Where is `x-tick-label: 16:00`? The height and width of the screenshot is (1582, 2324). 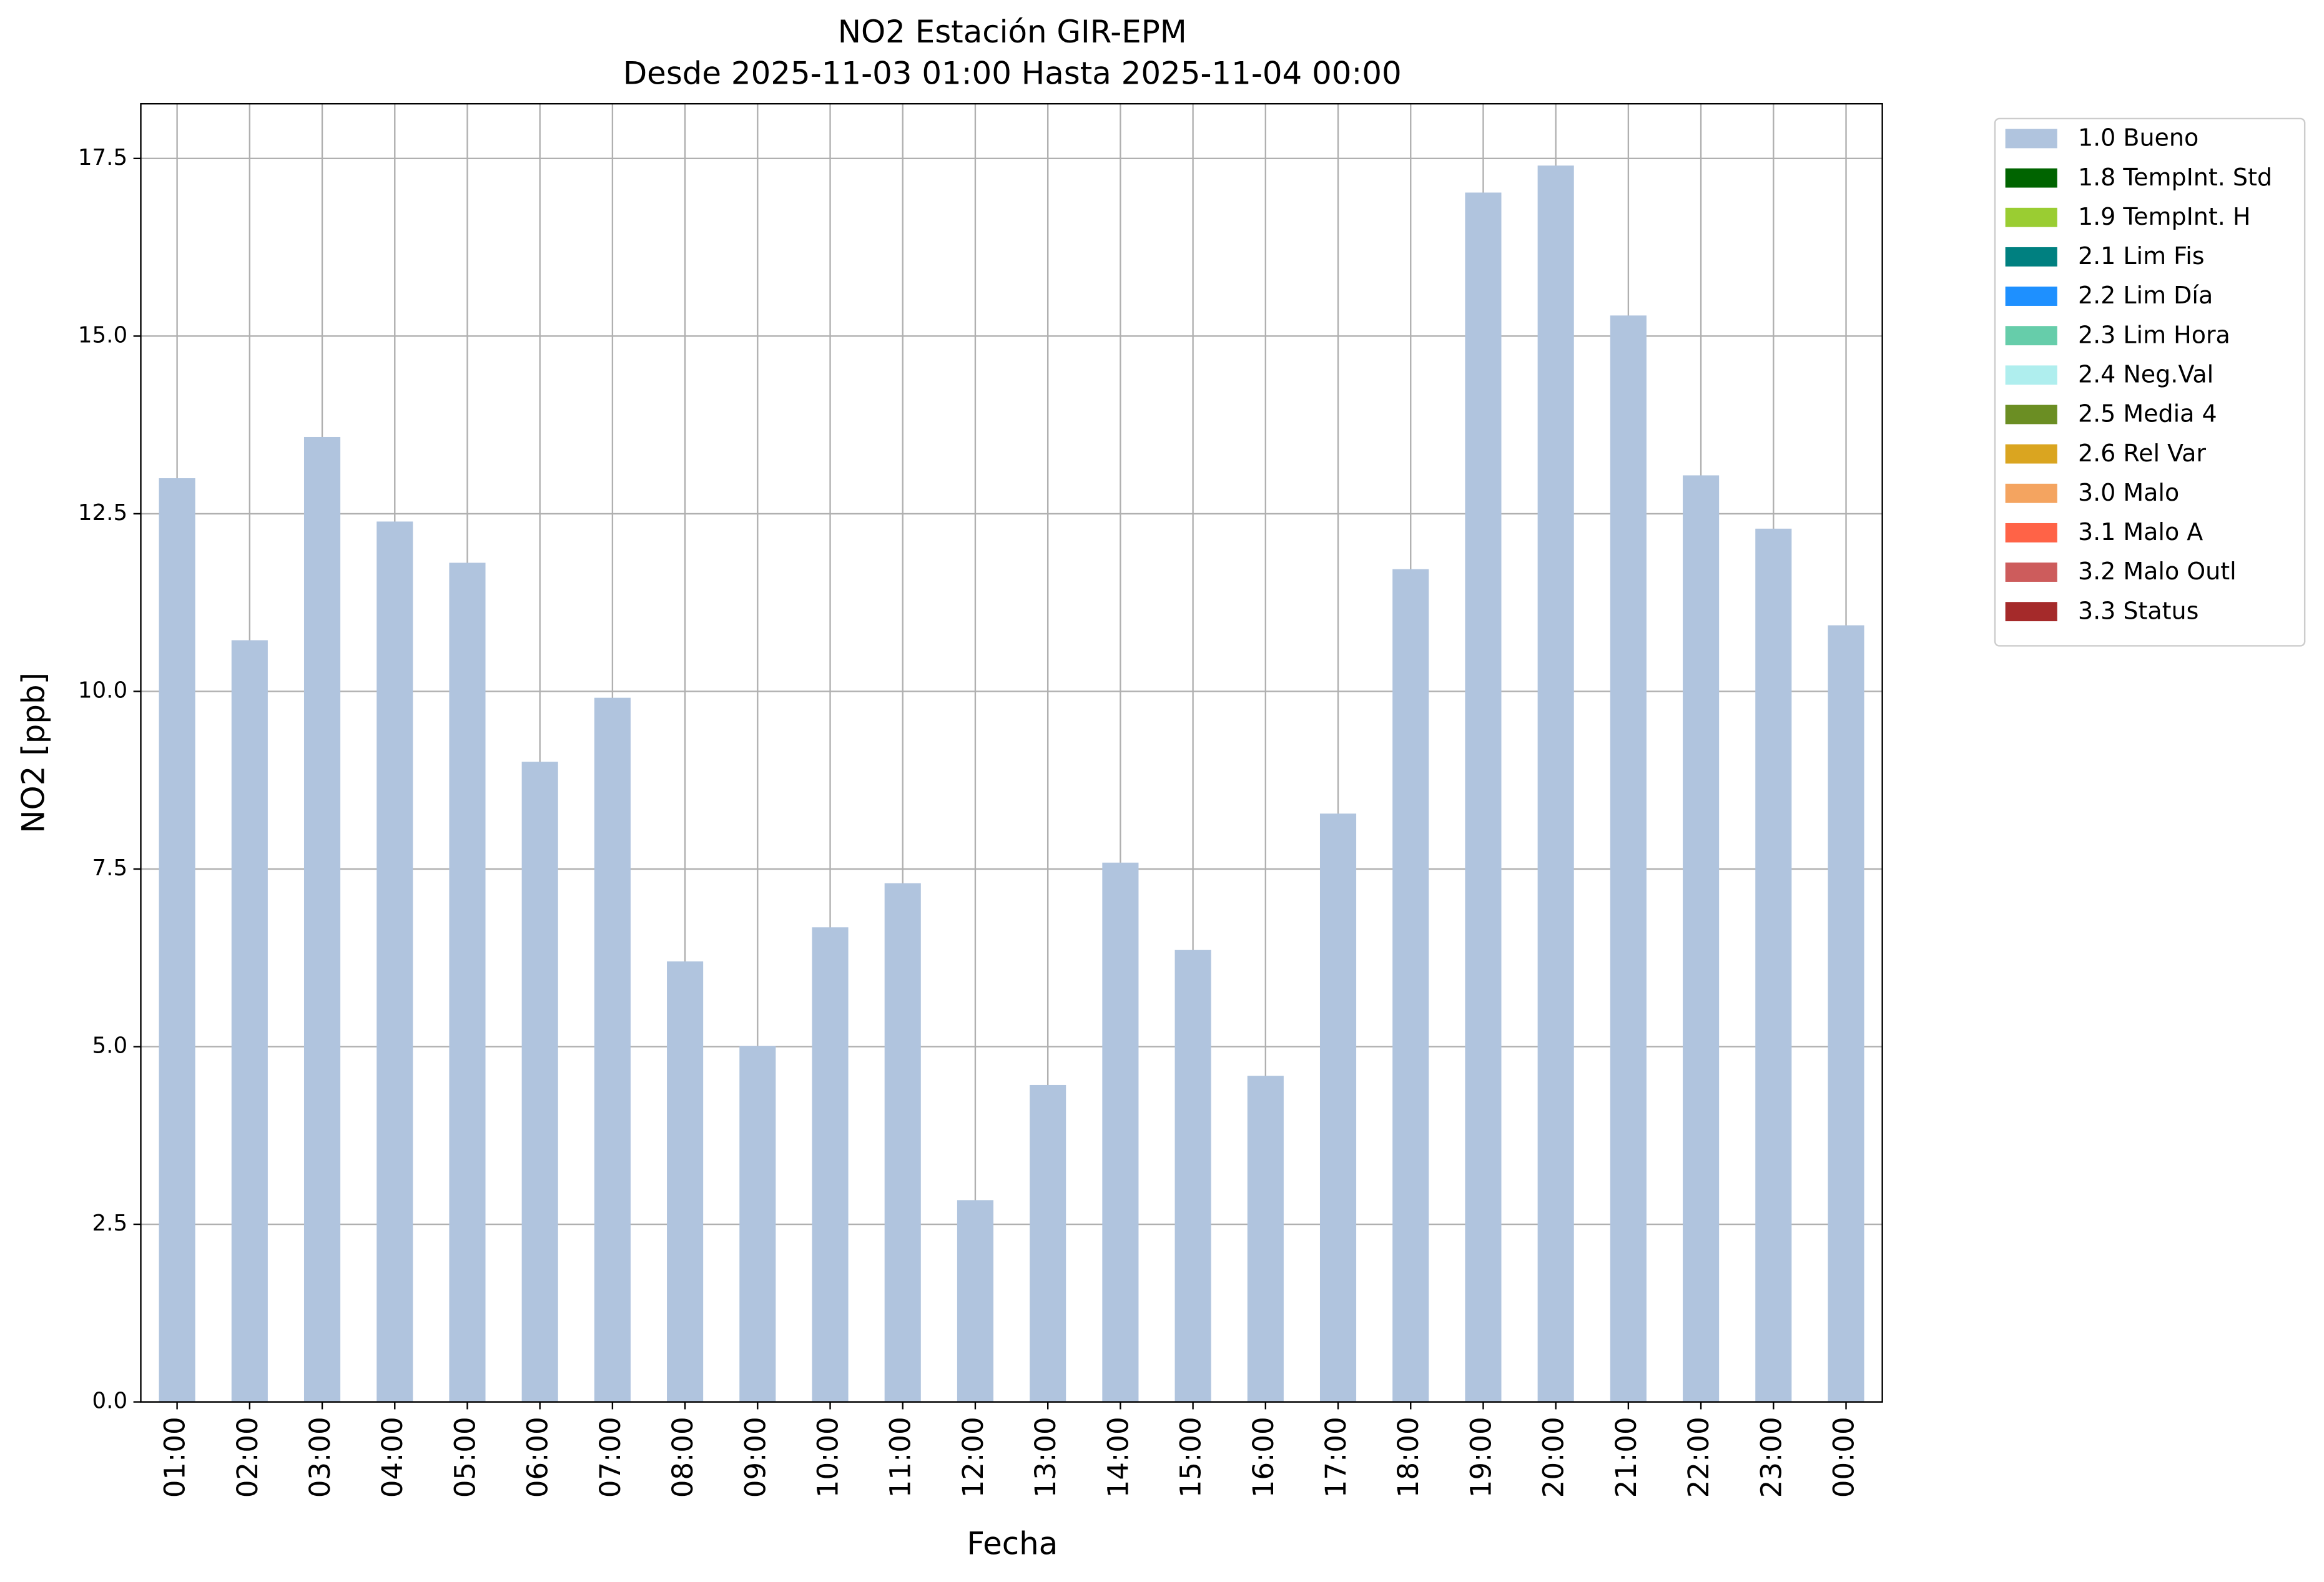 x-tick-label: 16:00 is located at coordinates (1263, 1457).